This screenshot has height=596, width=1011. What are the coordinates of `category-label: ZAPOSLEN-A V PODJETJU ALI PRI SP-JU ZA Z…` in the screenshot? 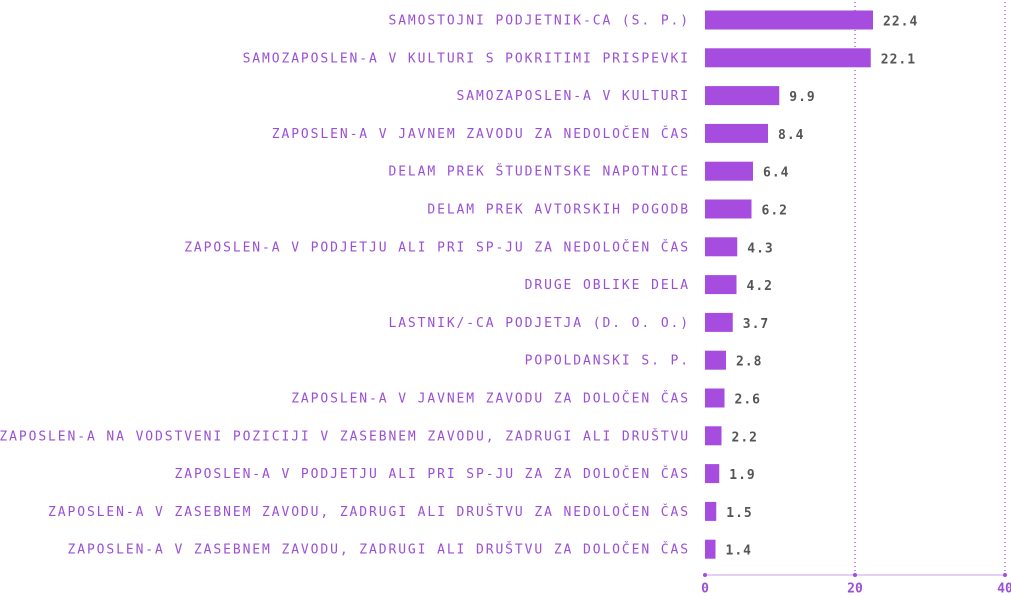 It's located at (432, 474).